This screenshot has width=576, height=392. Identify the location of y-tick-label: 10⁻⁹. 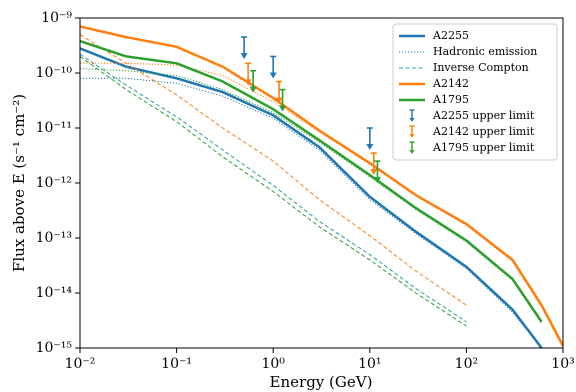
(56, 18).